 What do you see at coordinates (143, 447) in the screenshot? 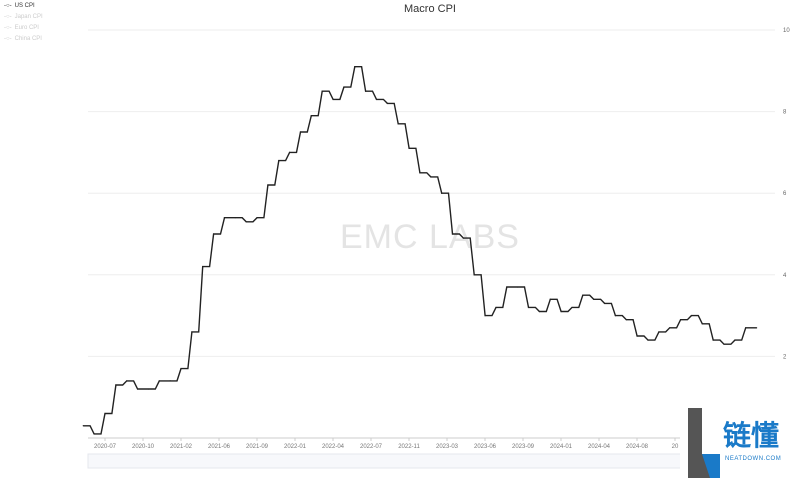
I see `x-tick-label: 2020-10` at bounding box center [143, 447].